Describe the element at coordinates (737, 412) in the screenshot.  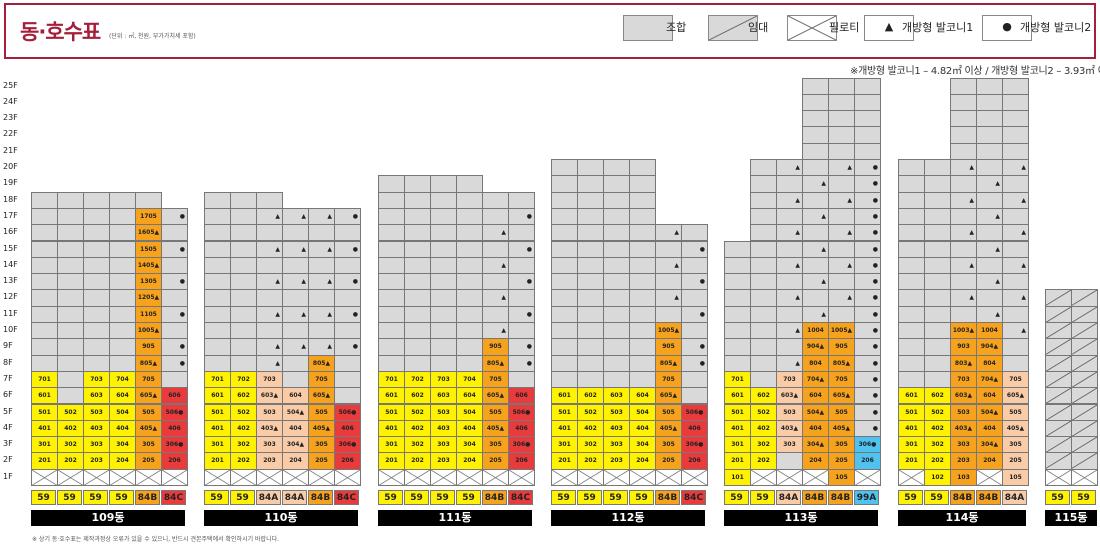
I see `unit-cell-501: 501` at that location.